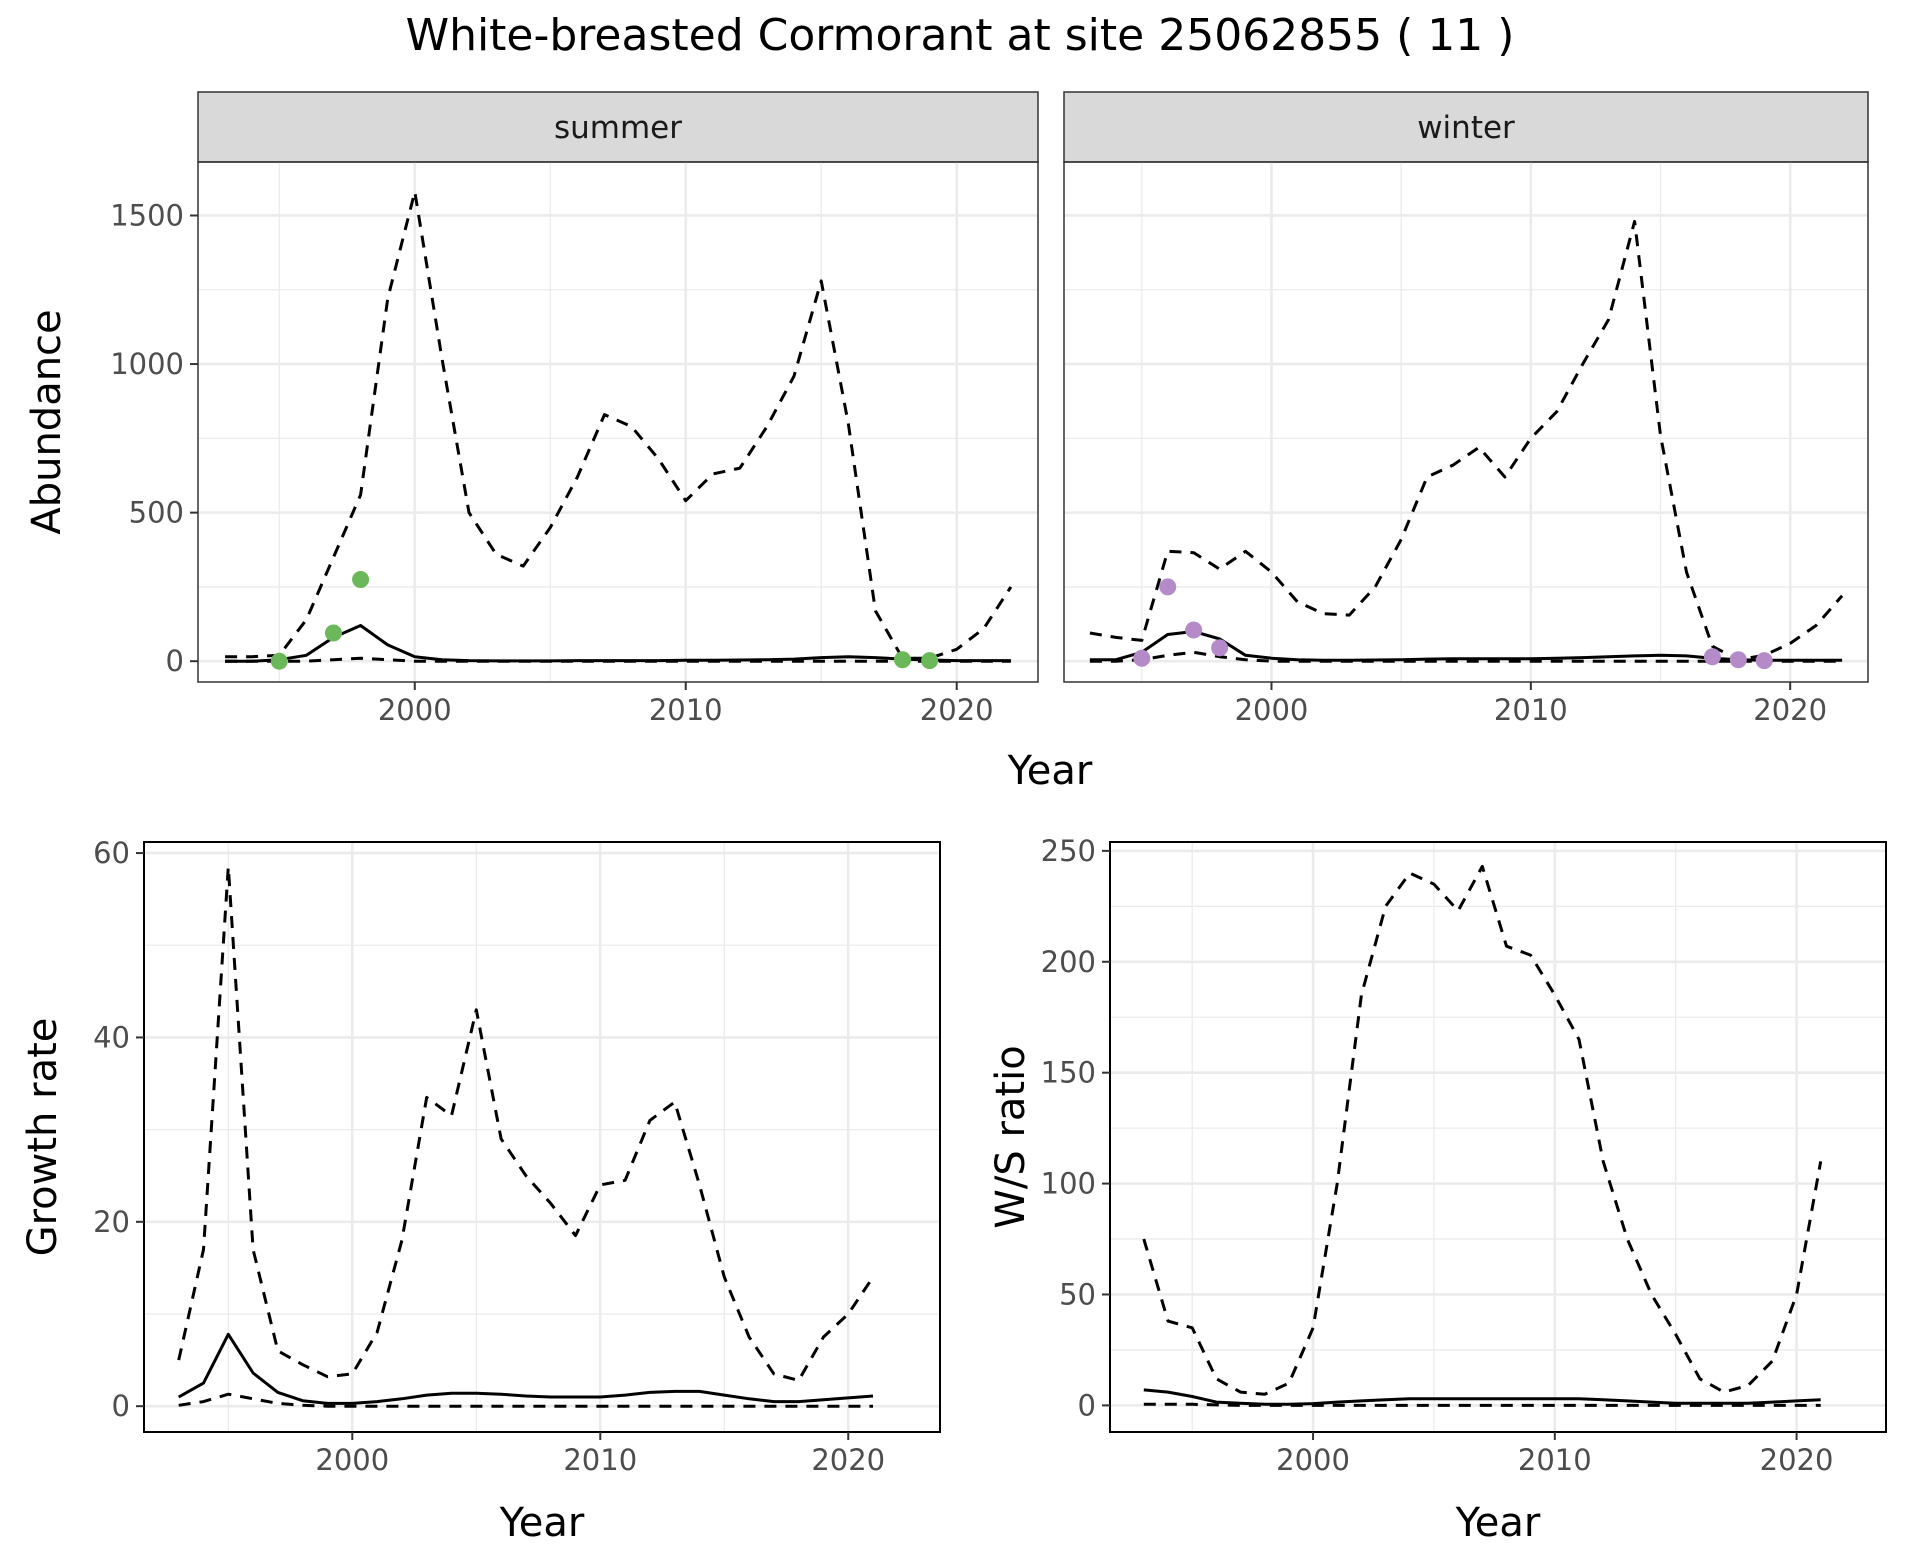  What do you see at coordinates (111, 853) in the screenshot?
I see `y-tick-label: 60` at bounding box center [111, 853].